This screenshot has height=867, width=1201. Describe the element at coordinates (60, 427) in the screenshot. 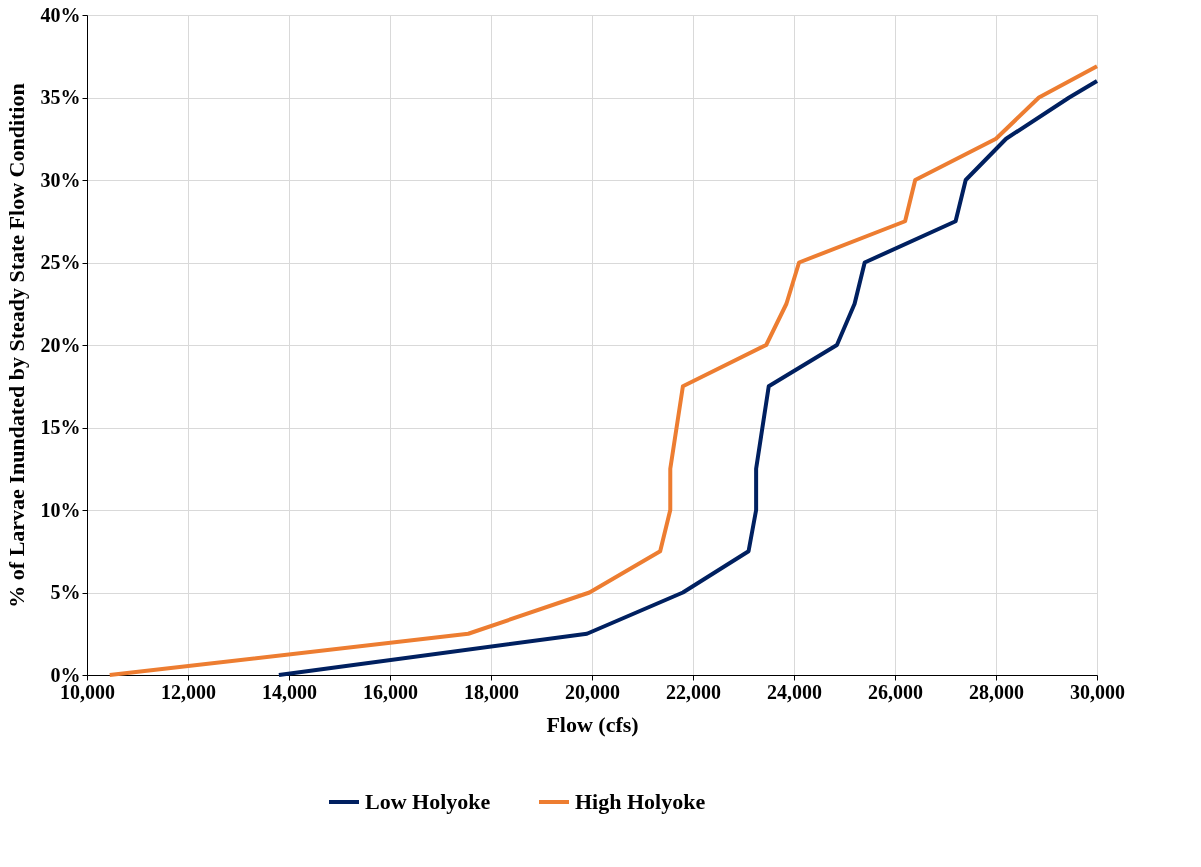

I see `y-tick-label: 15%` at that location.